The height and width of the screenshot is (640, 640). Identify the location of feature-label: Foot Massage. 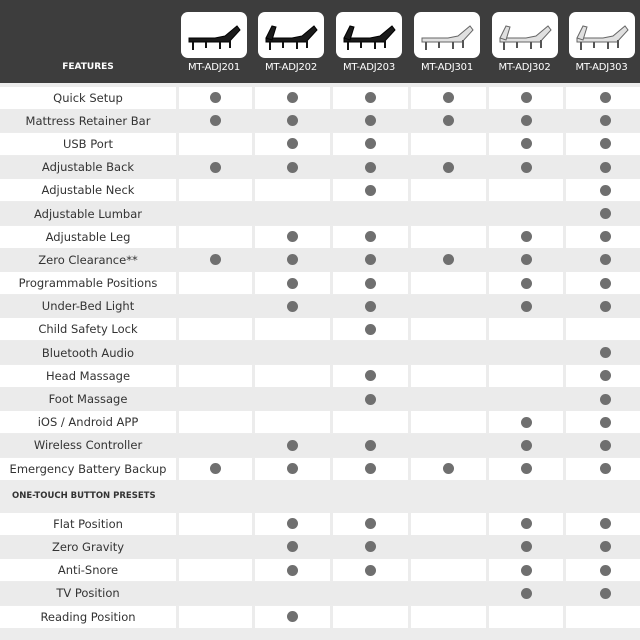
(88, 399).